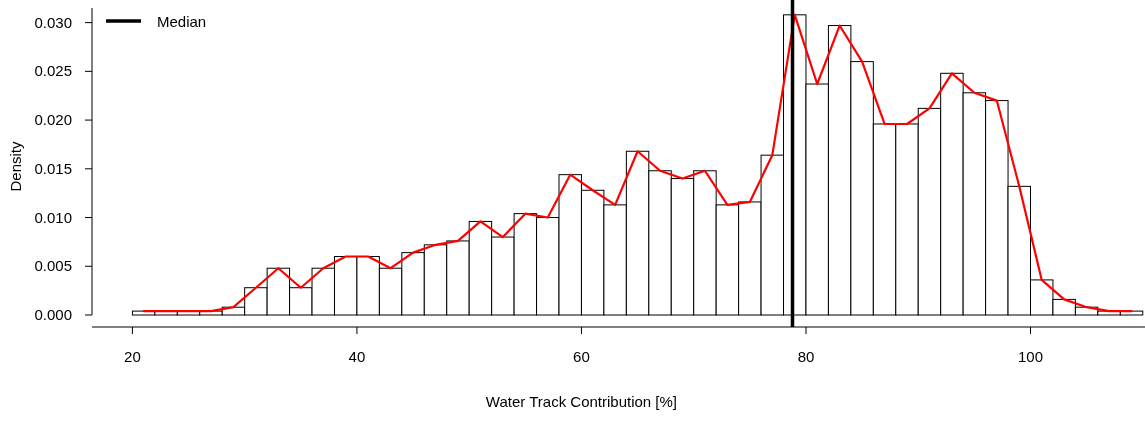  Describe the element at coordinates (53, 314) in the screenshot. I see `y-tick-label: 0.000` at that location.